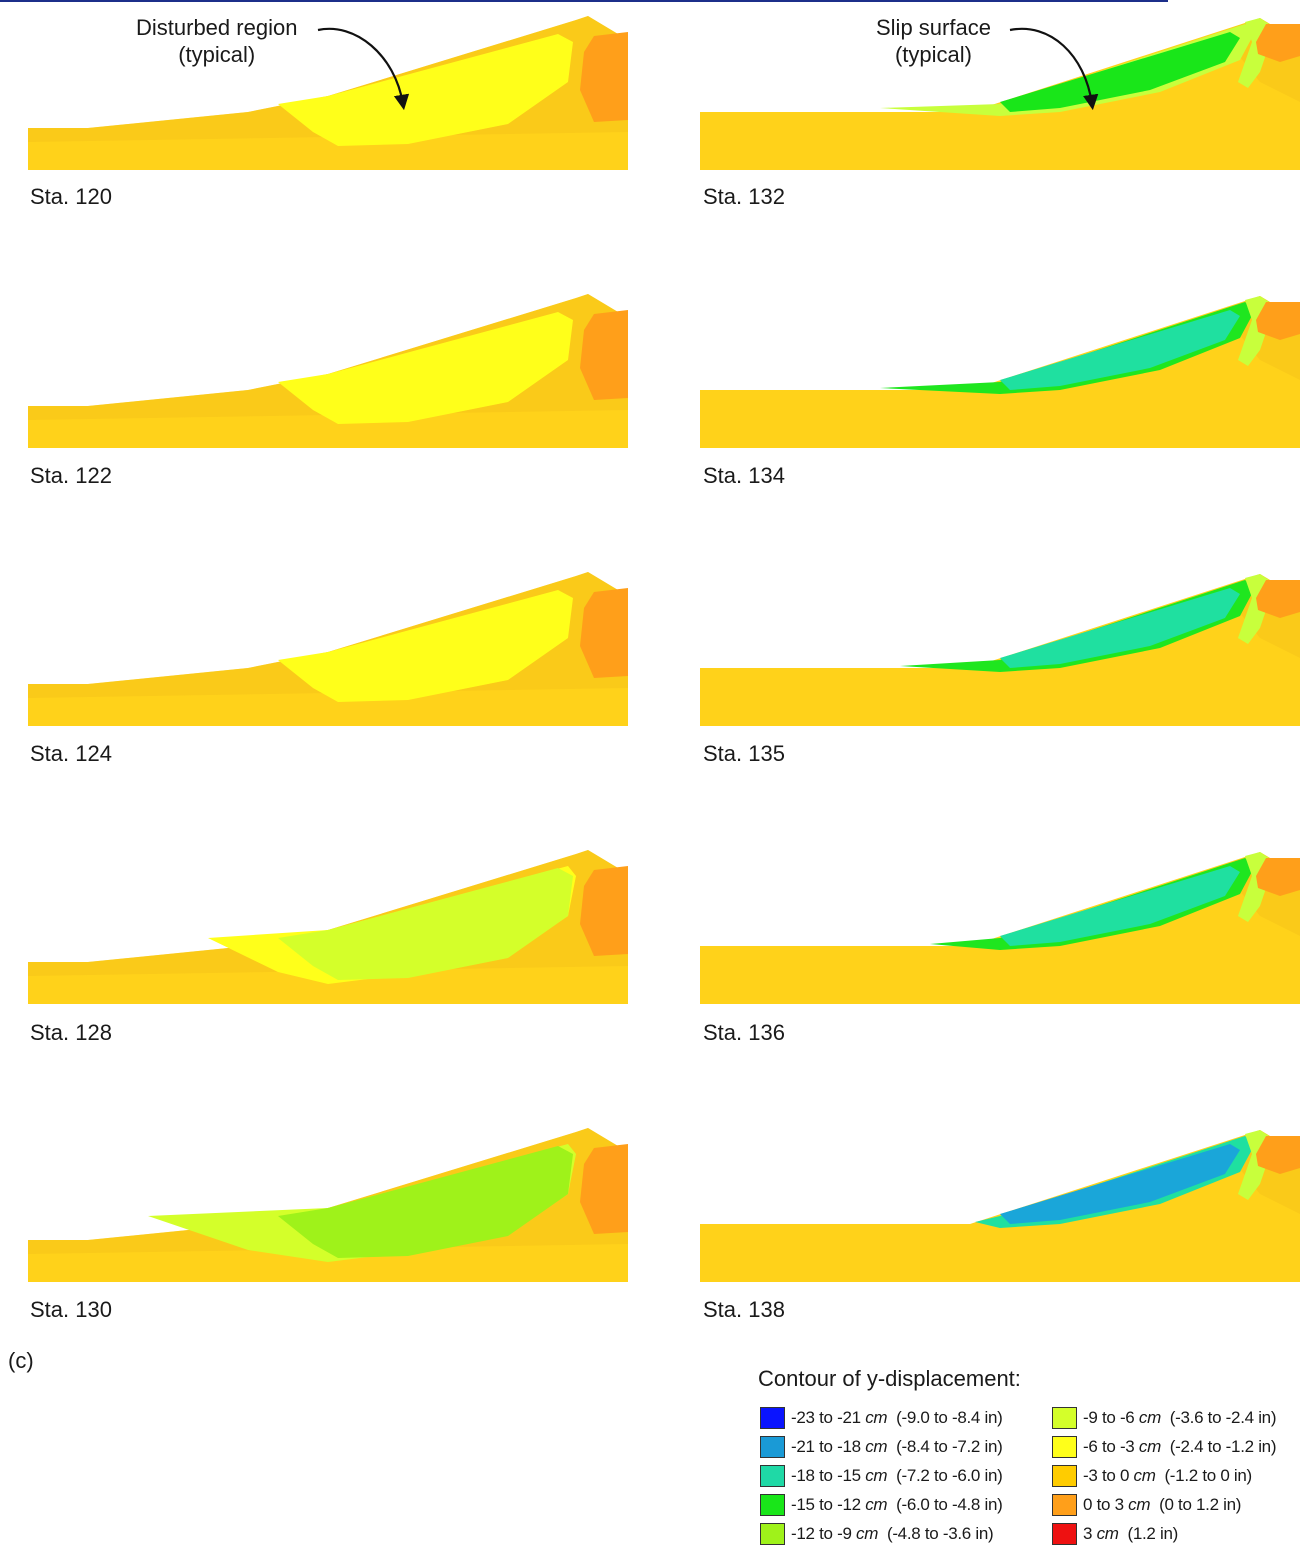  Describe the element at coordinates (1152, 1476) in the screenshot. I see `legend-item: -3 to 0 cm (-1.2 to 0 in)` at that location.